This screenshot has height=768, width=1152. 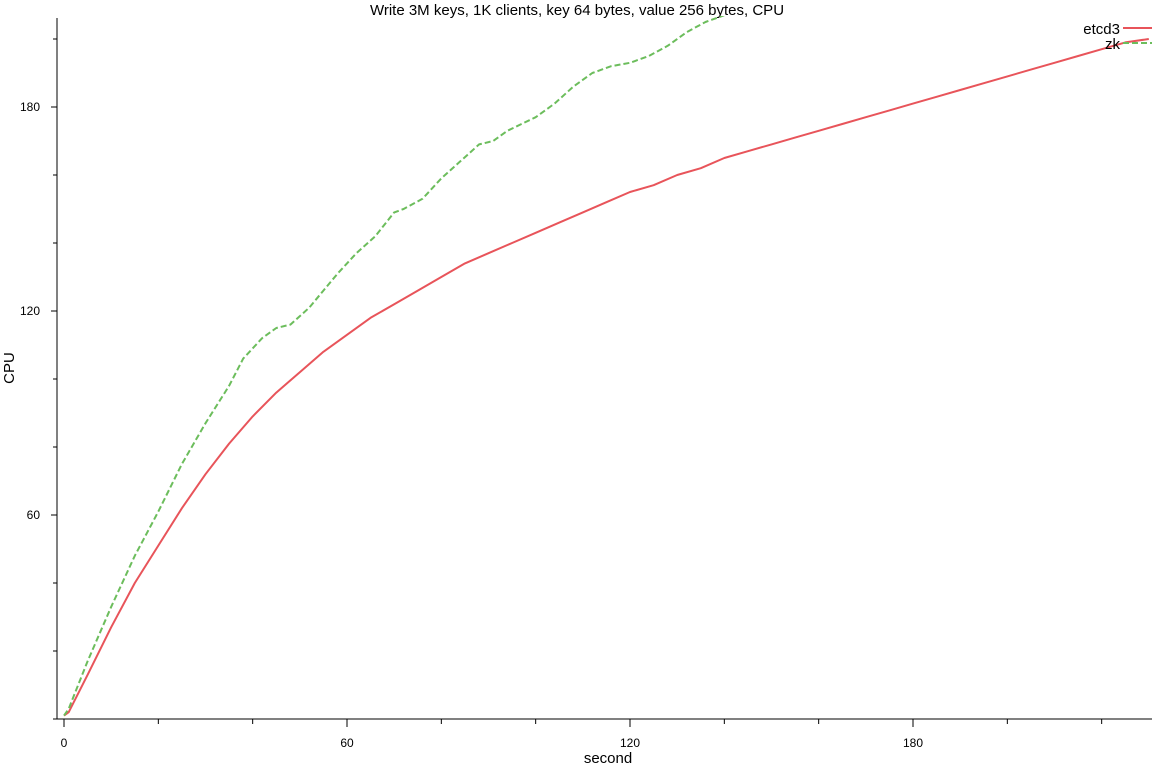 I want to click on x-tick-label: 0, so click(x=64, y=743).